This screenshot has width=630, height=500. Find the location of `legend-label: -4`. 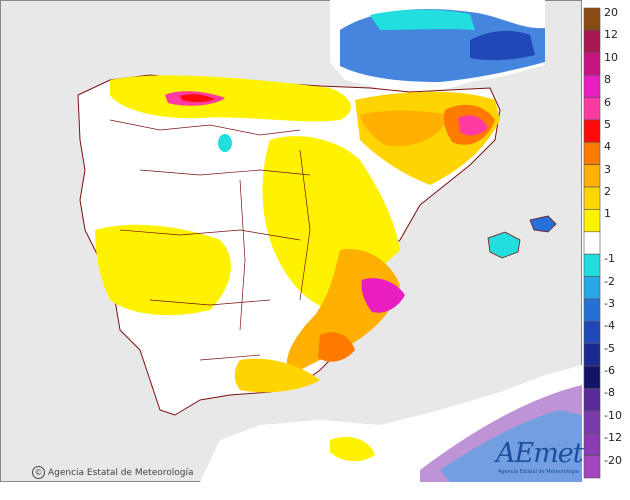

legend-label: -4 is located at coordinates (609, 326).